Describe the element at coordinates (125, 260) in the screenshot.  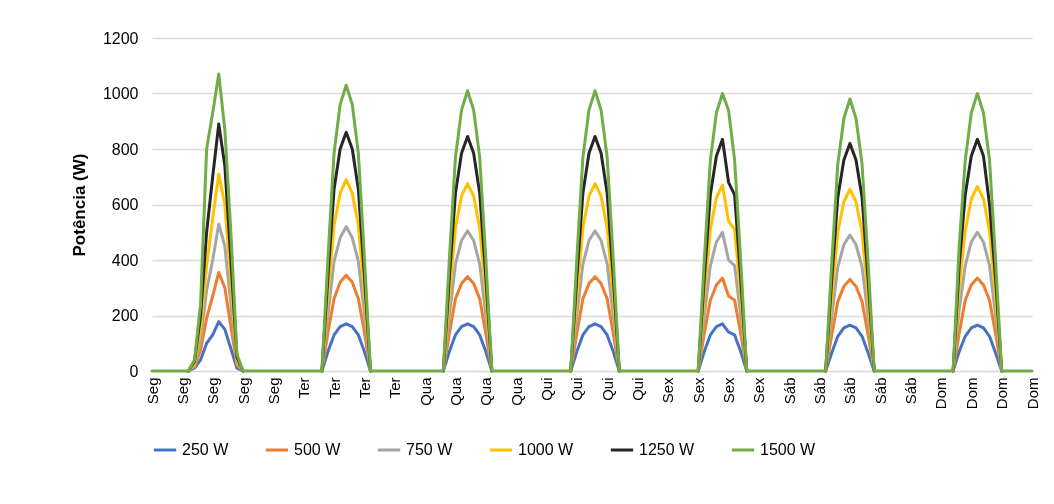
I see `y-tick-label: 400` at that location.